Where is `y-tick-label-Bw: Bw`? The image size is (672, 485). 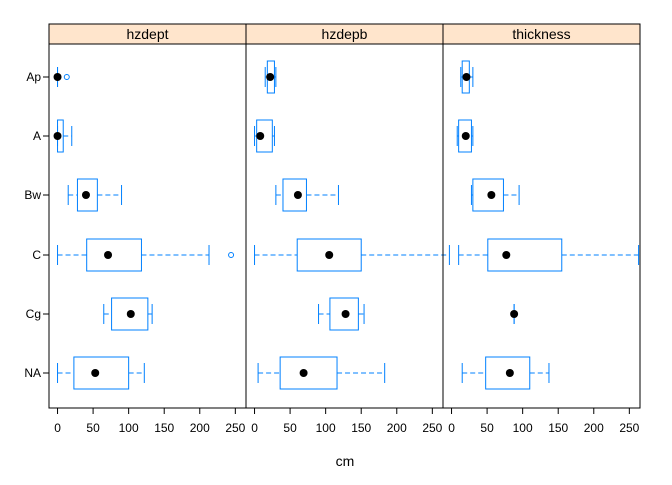 y-tick-label-Bw: Bw is located at coordinates (32, 195).